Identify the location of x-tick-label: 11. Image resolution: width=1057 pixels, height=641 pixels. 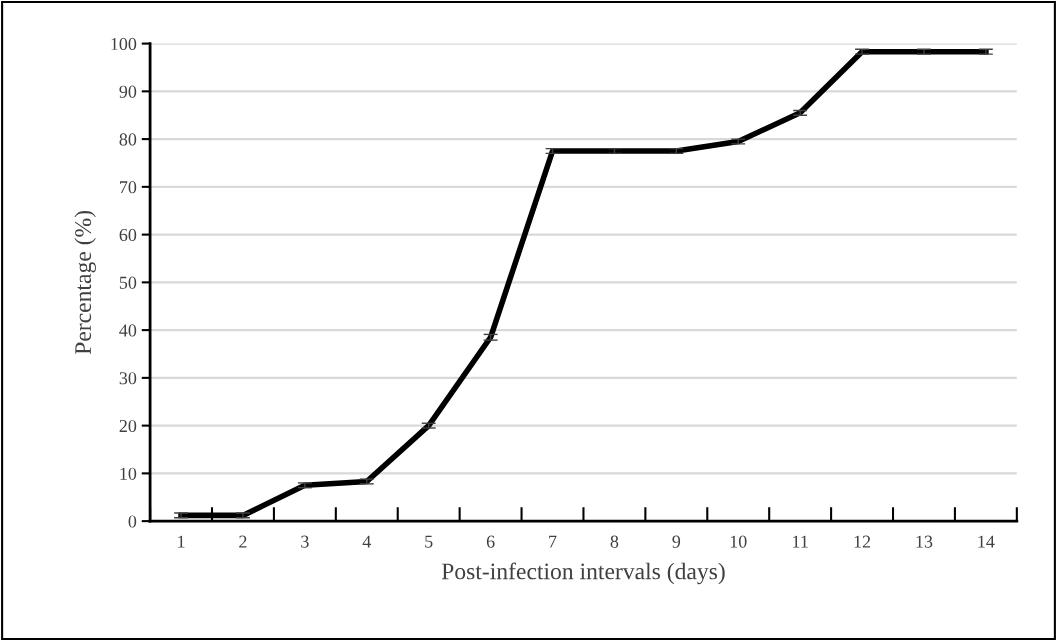
(800, 541).